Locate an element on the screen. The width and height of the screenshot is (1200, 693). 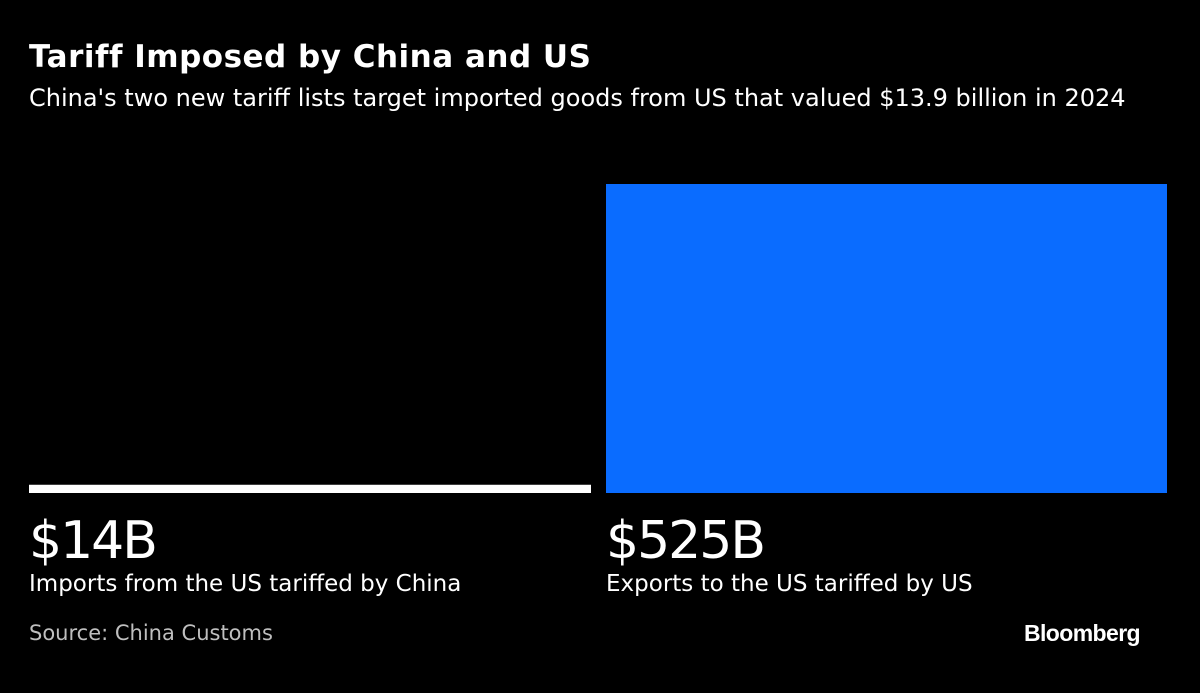
chart-title: Tariff Imposed by China and US is located at coordinates (310, 57).